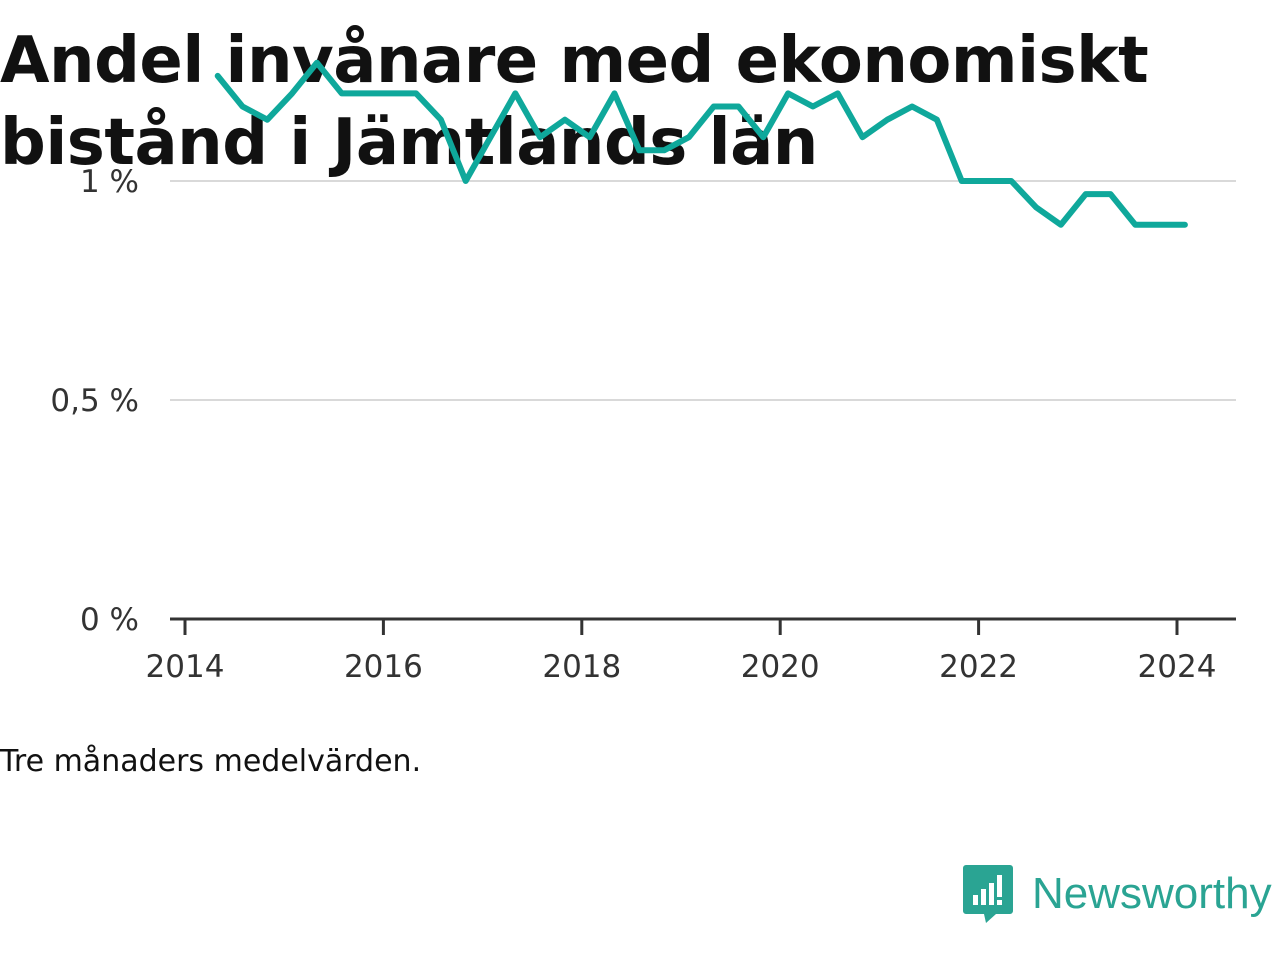 This screenshot has width=1280, height=960. I want to click on brand-logo: Newsworthy, so click(1117, 894).